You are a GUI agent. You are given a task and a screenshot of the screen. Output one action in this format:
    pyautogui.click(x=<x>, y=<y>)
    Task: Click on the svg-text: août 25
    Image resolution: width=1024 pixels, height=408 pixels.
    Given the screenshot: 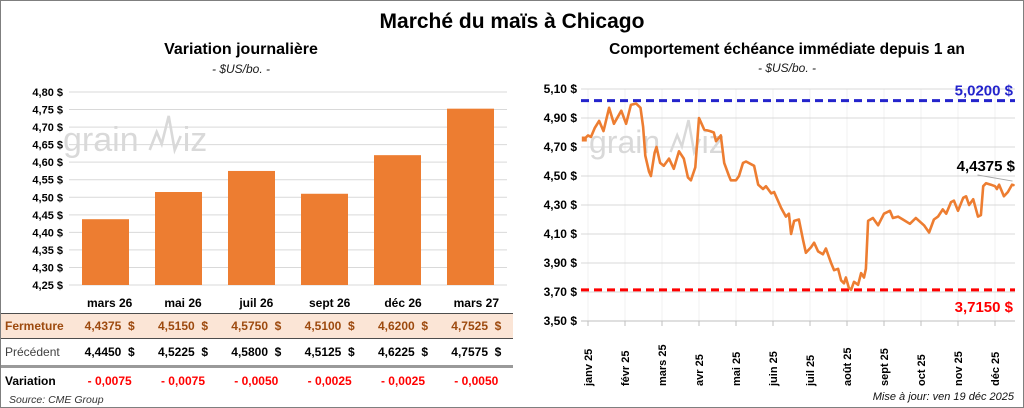 What is the action you would take?
    pyautogui.click(x=848, y=366)
    